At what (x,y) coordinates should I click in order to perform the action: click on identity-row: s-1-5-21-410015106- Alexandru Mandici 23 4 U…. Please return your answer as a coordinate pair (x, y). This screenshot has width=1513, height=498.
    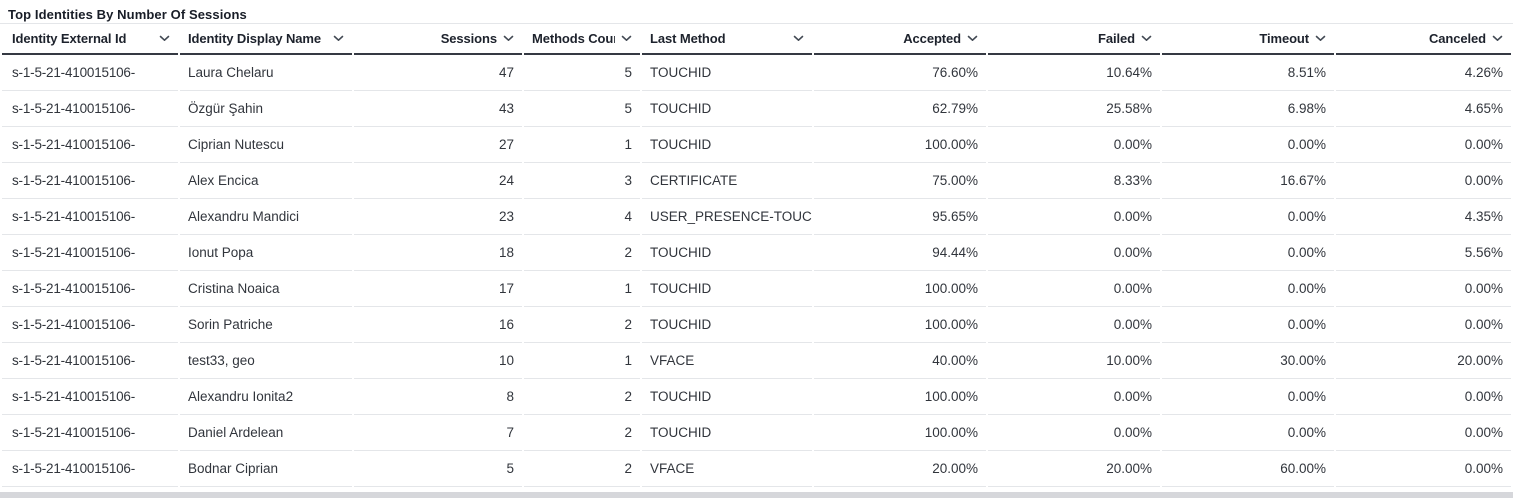
    Looking at the image, I should click on (756, 217).